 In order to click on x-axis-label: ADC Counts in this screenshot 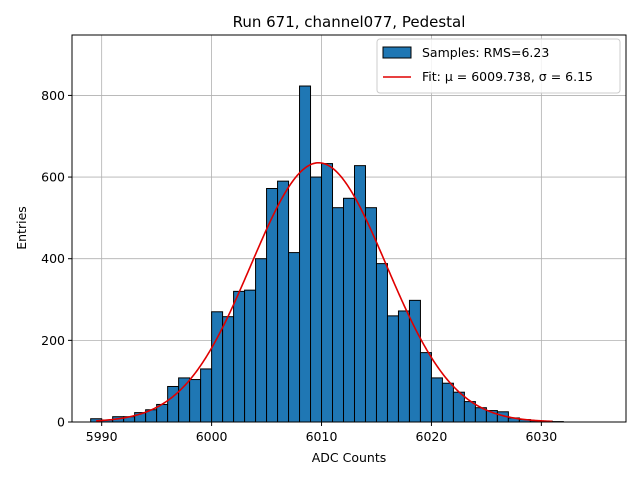, I will do `click(349, 457)`.